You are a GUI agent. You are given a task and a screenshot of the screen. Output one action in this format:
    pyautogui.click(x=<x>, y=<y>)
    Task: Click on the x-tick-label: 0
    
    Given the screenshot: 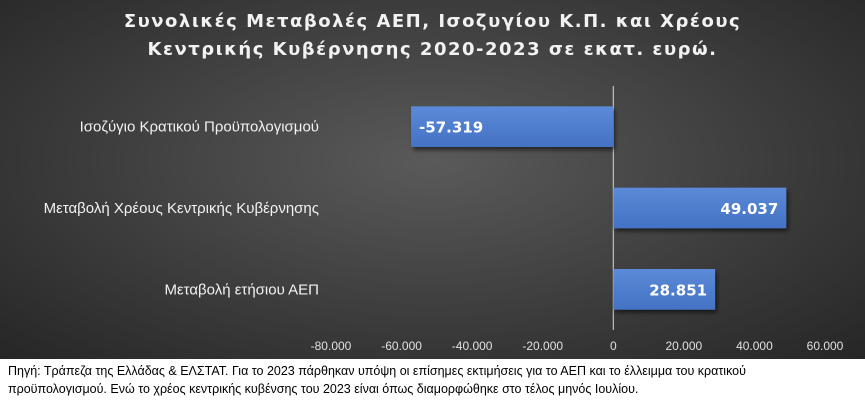 What is the action you would take?
    pyautogui.click(x=613, y=346)
    